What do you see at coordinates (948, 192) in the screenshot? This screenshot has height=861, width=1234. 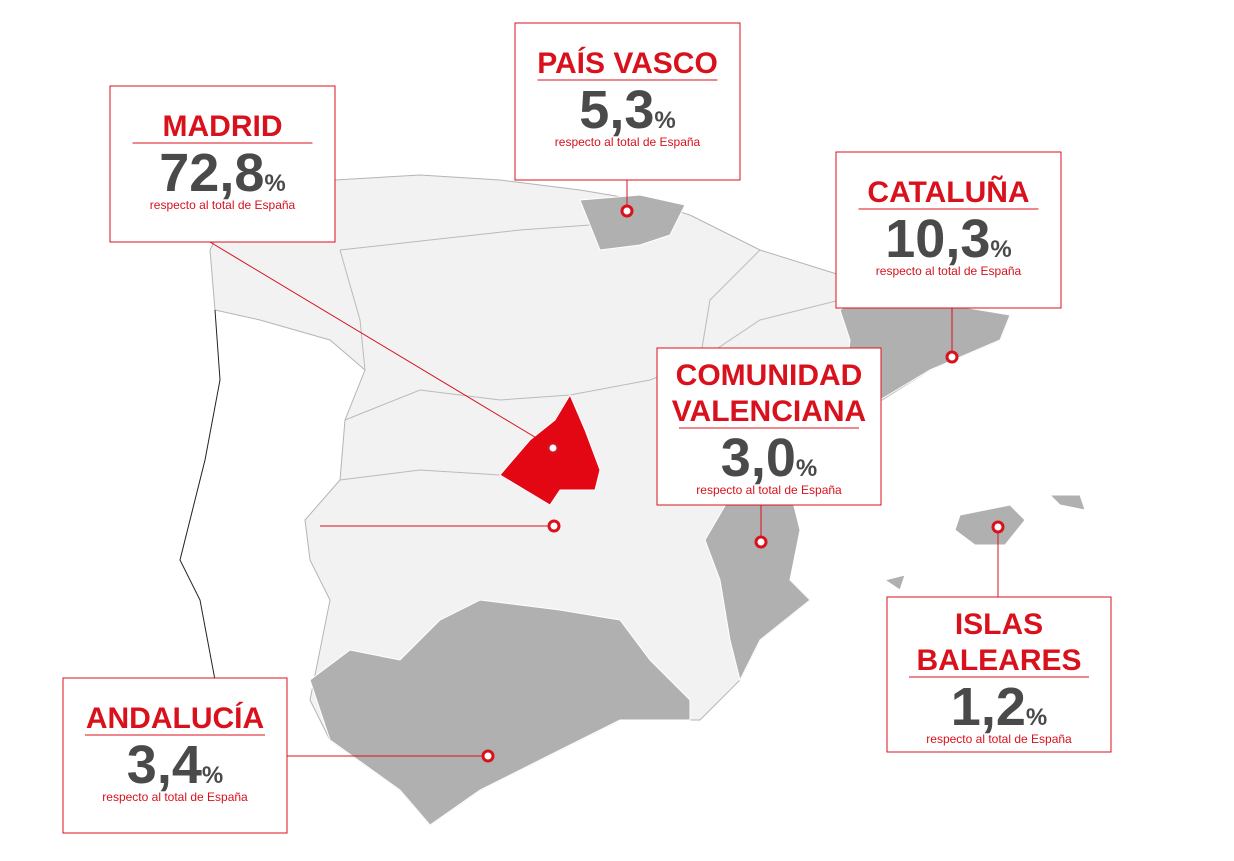 I see `region-name: CATALUÑA` at bounding box center [948, 192].